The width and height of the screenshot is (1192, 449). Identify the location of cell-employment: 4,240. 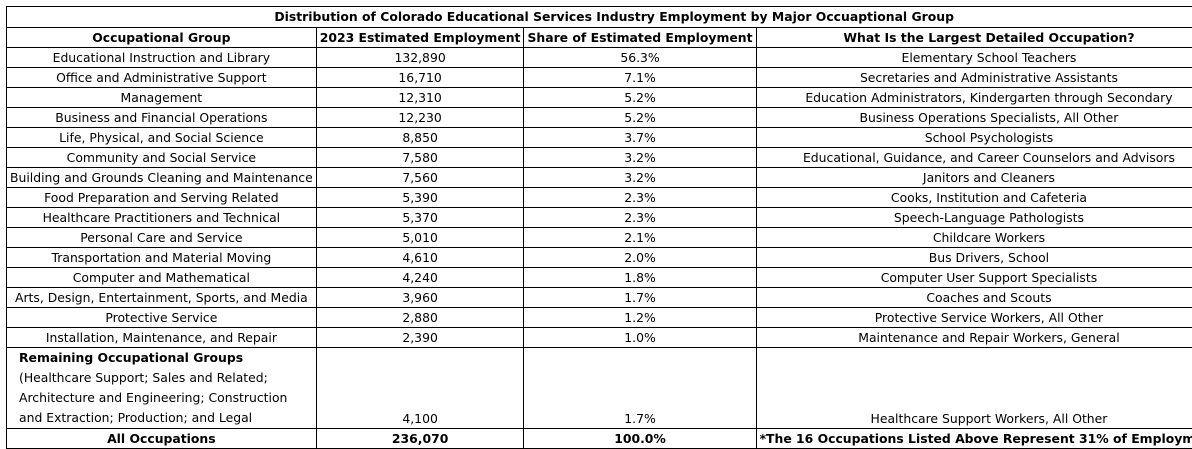
(420, 278).